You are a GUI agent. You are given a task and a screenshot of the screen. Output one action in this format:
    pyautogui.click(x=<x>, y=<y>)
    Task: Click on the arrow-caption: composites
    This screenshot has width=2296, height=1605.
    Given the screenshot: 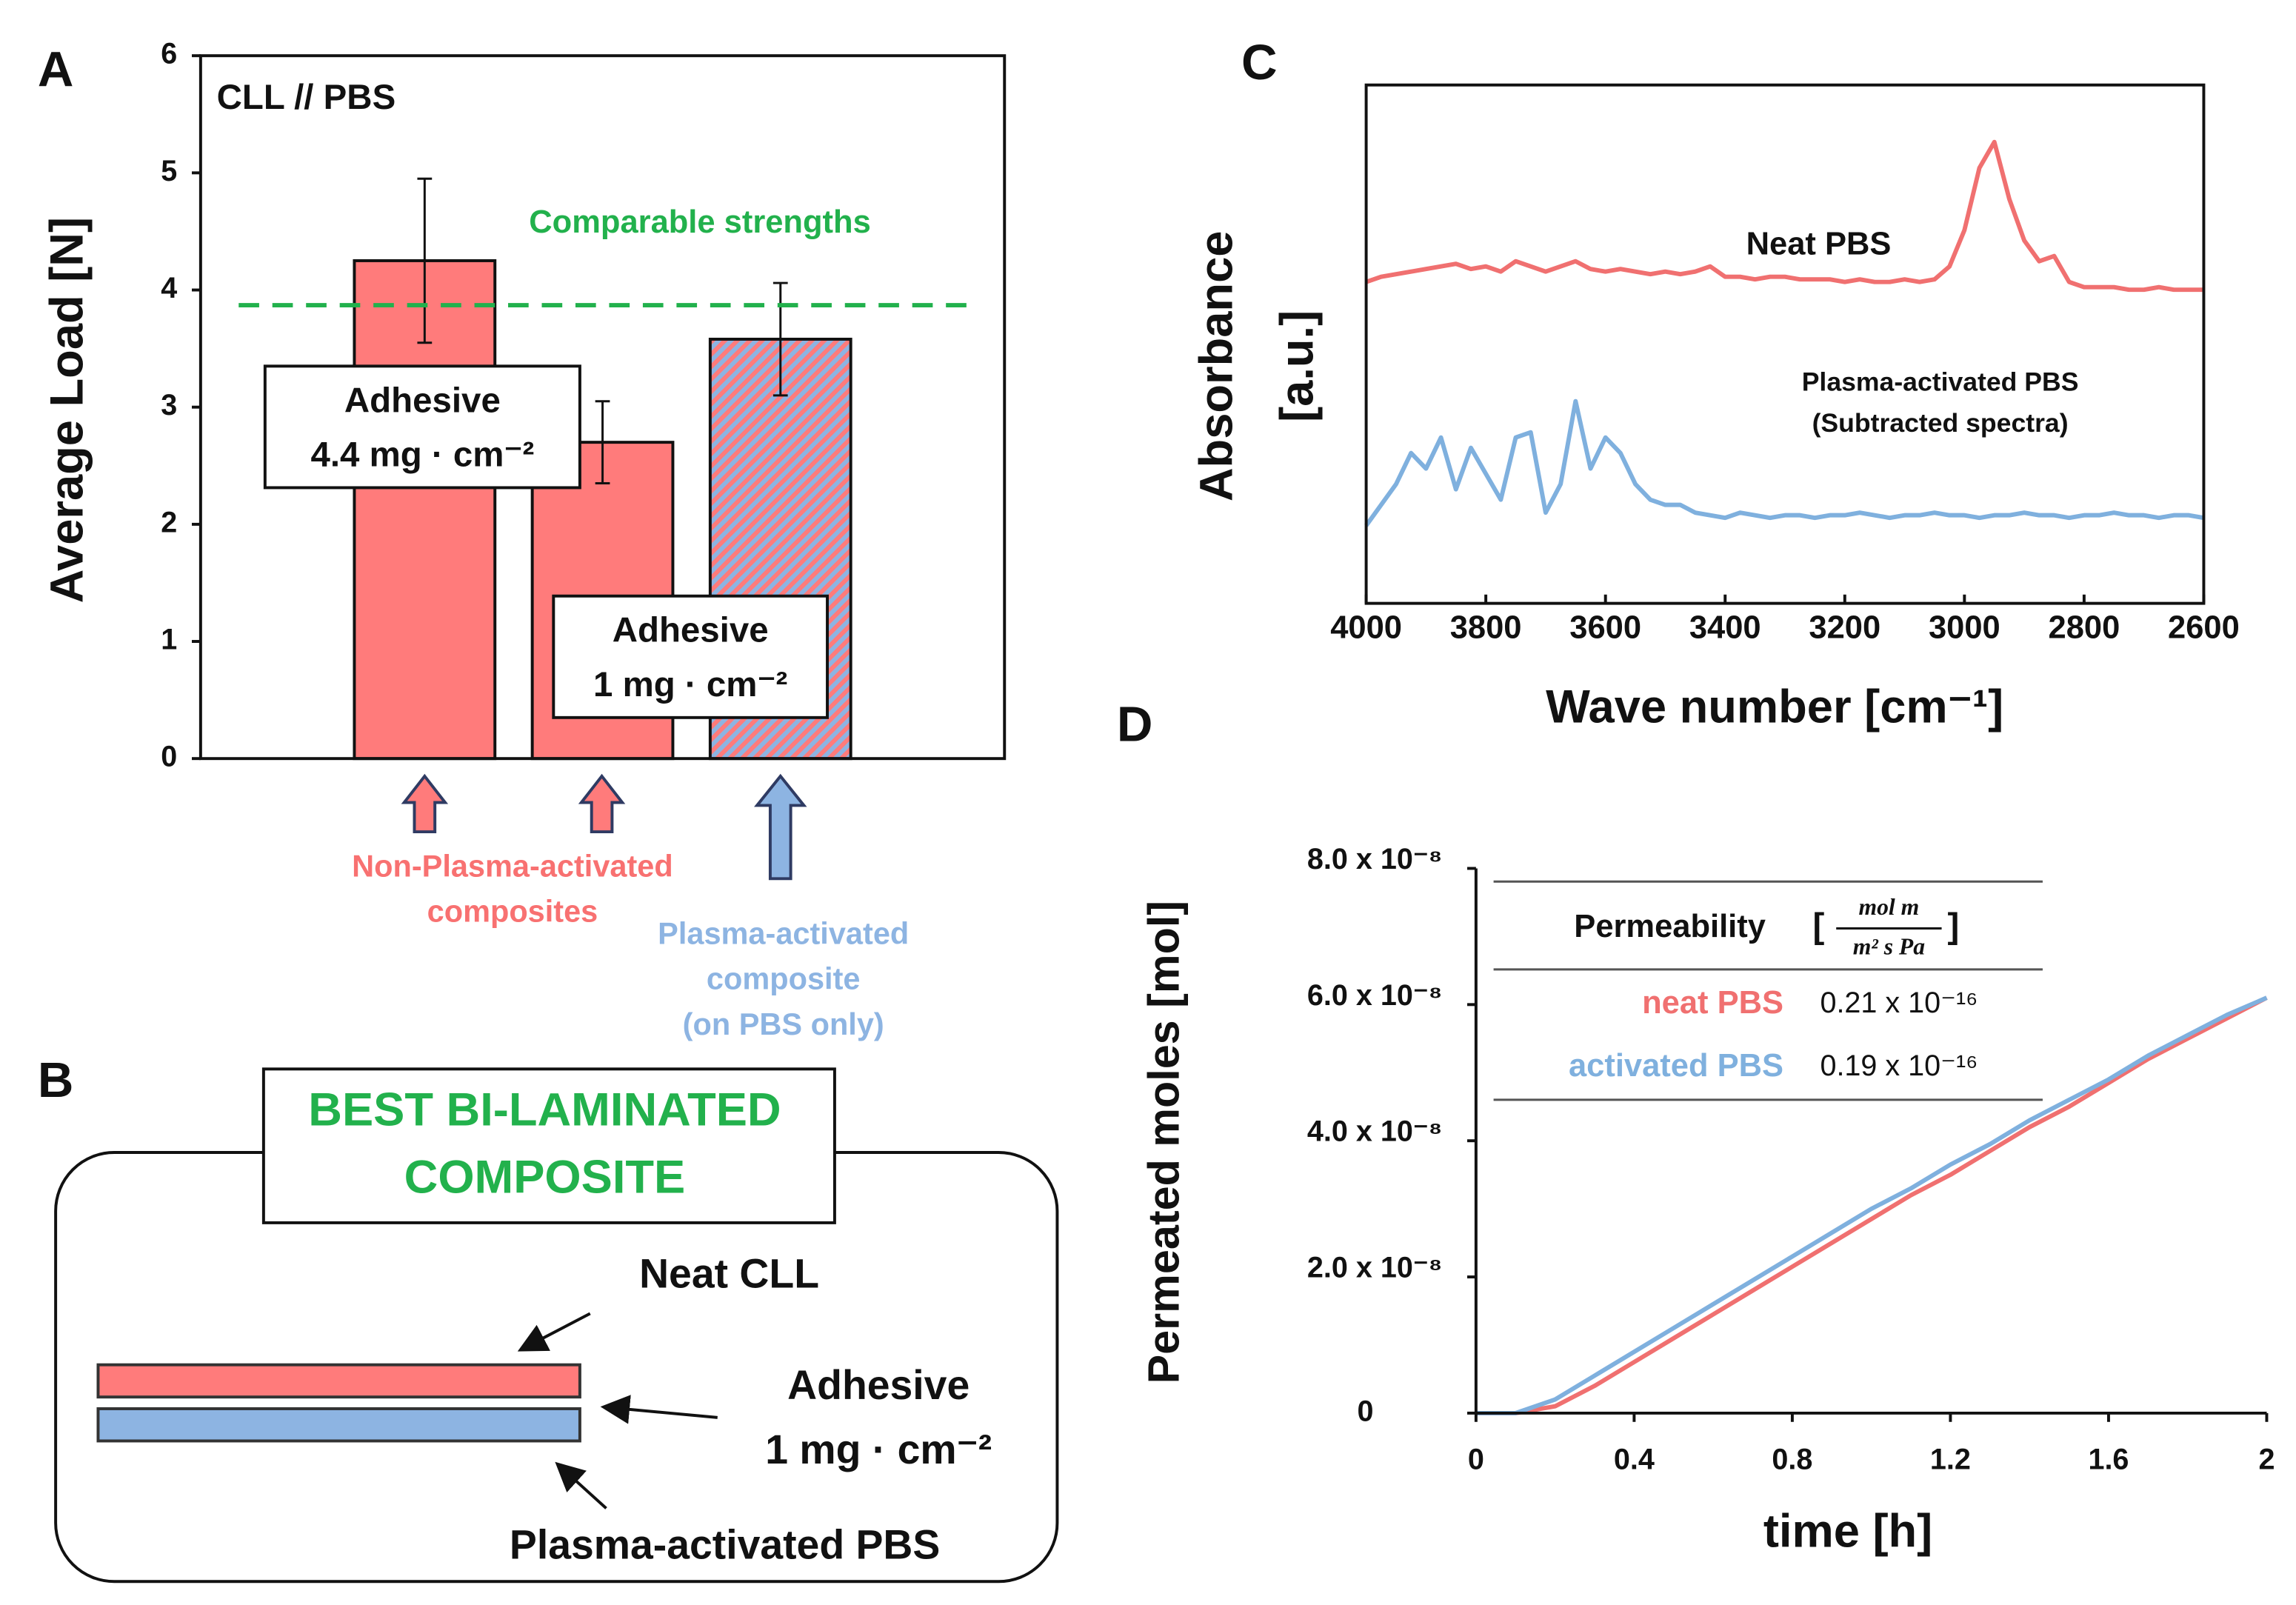 What is the action you would take?
    pyautogui.click(x=512, y=911)
    